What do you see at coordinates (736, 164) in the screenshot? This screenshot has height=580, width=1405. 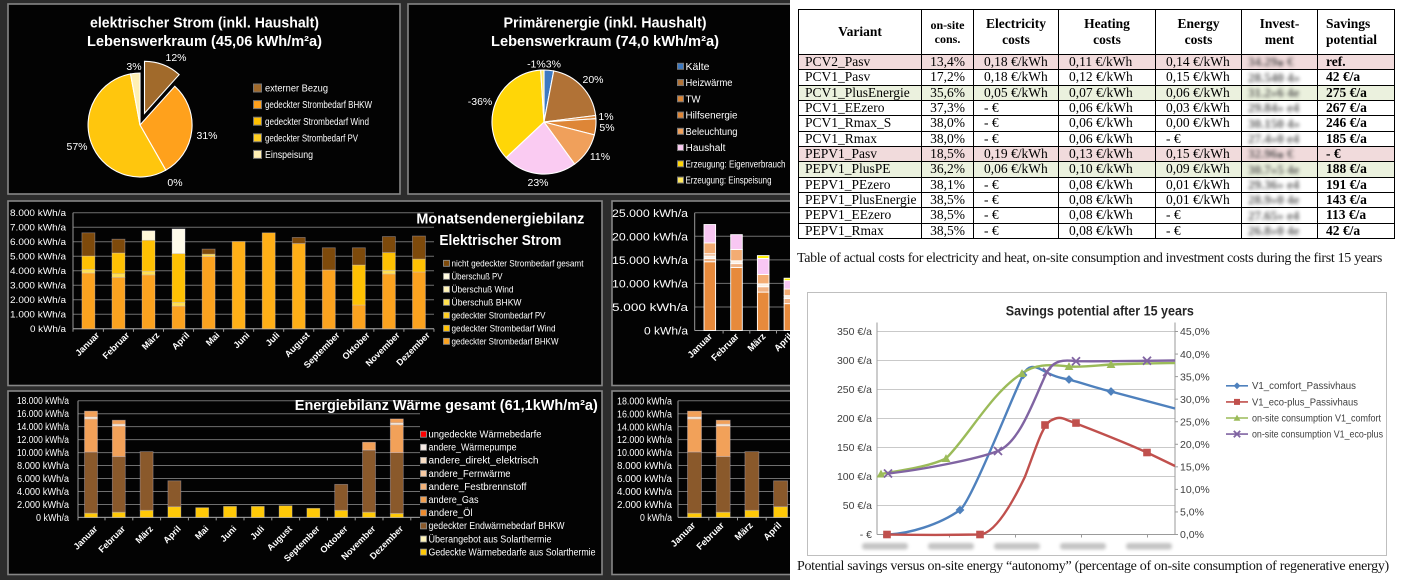 I see `svg-text: Erzeugung: Eigenverbrauch` at bounding box center [736, 164].